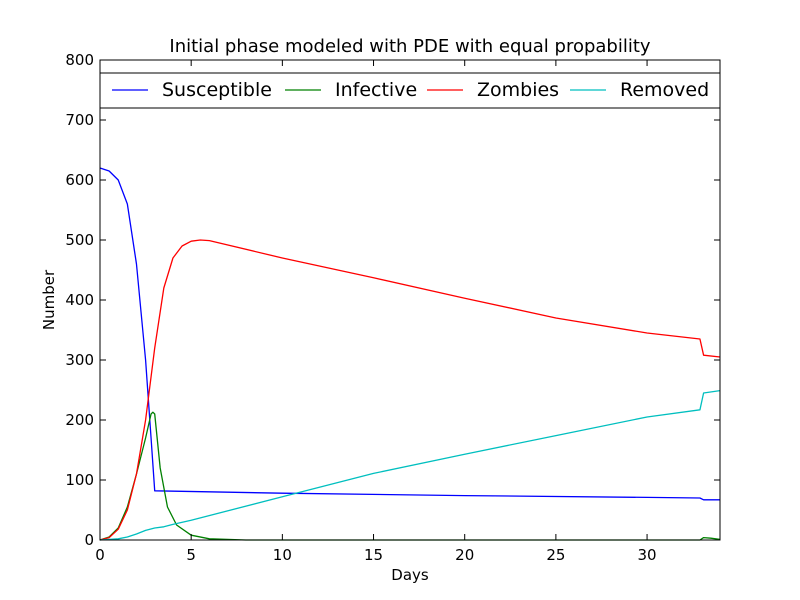 The width and height of the screenshot is (800, 600). I want to click on legend-label-removed: Removed, so click(664, 90).